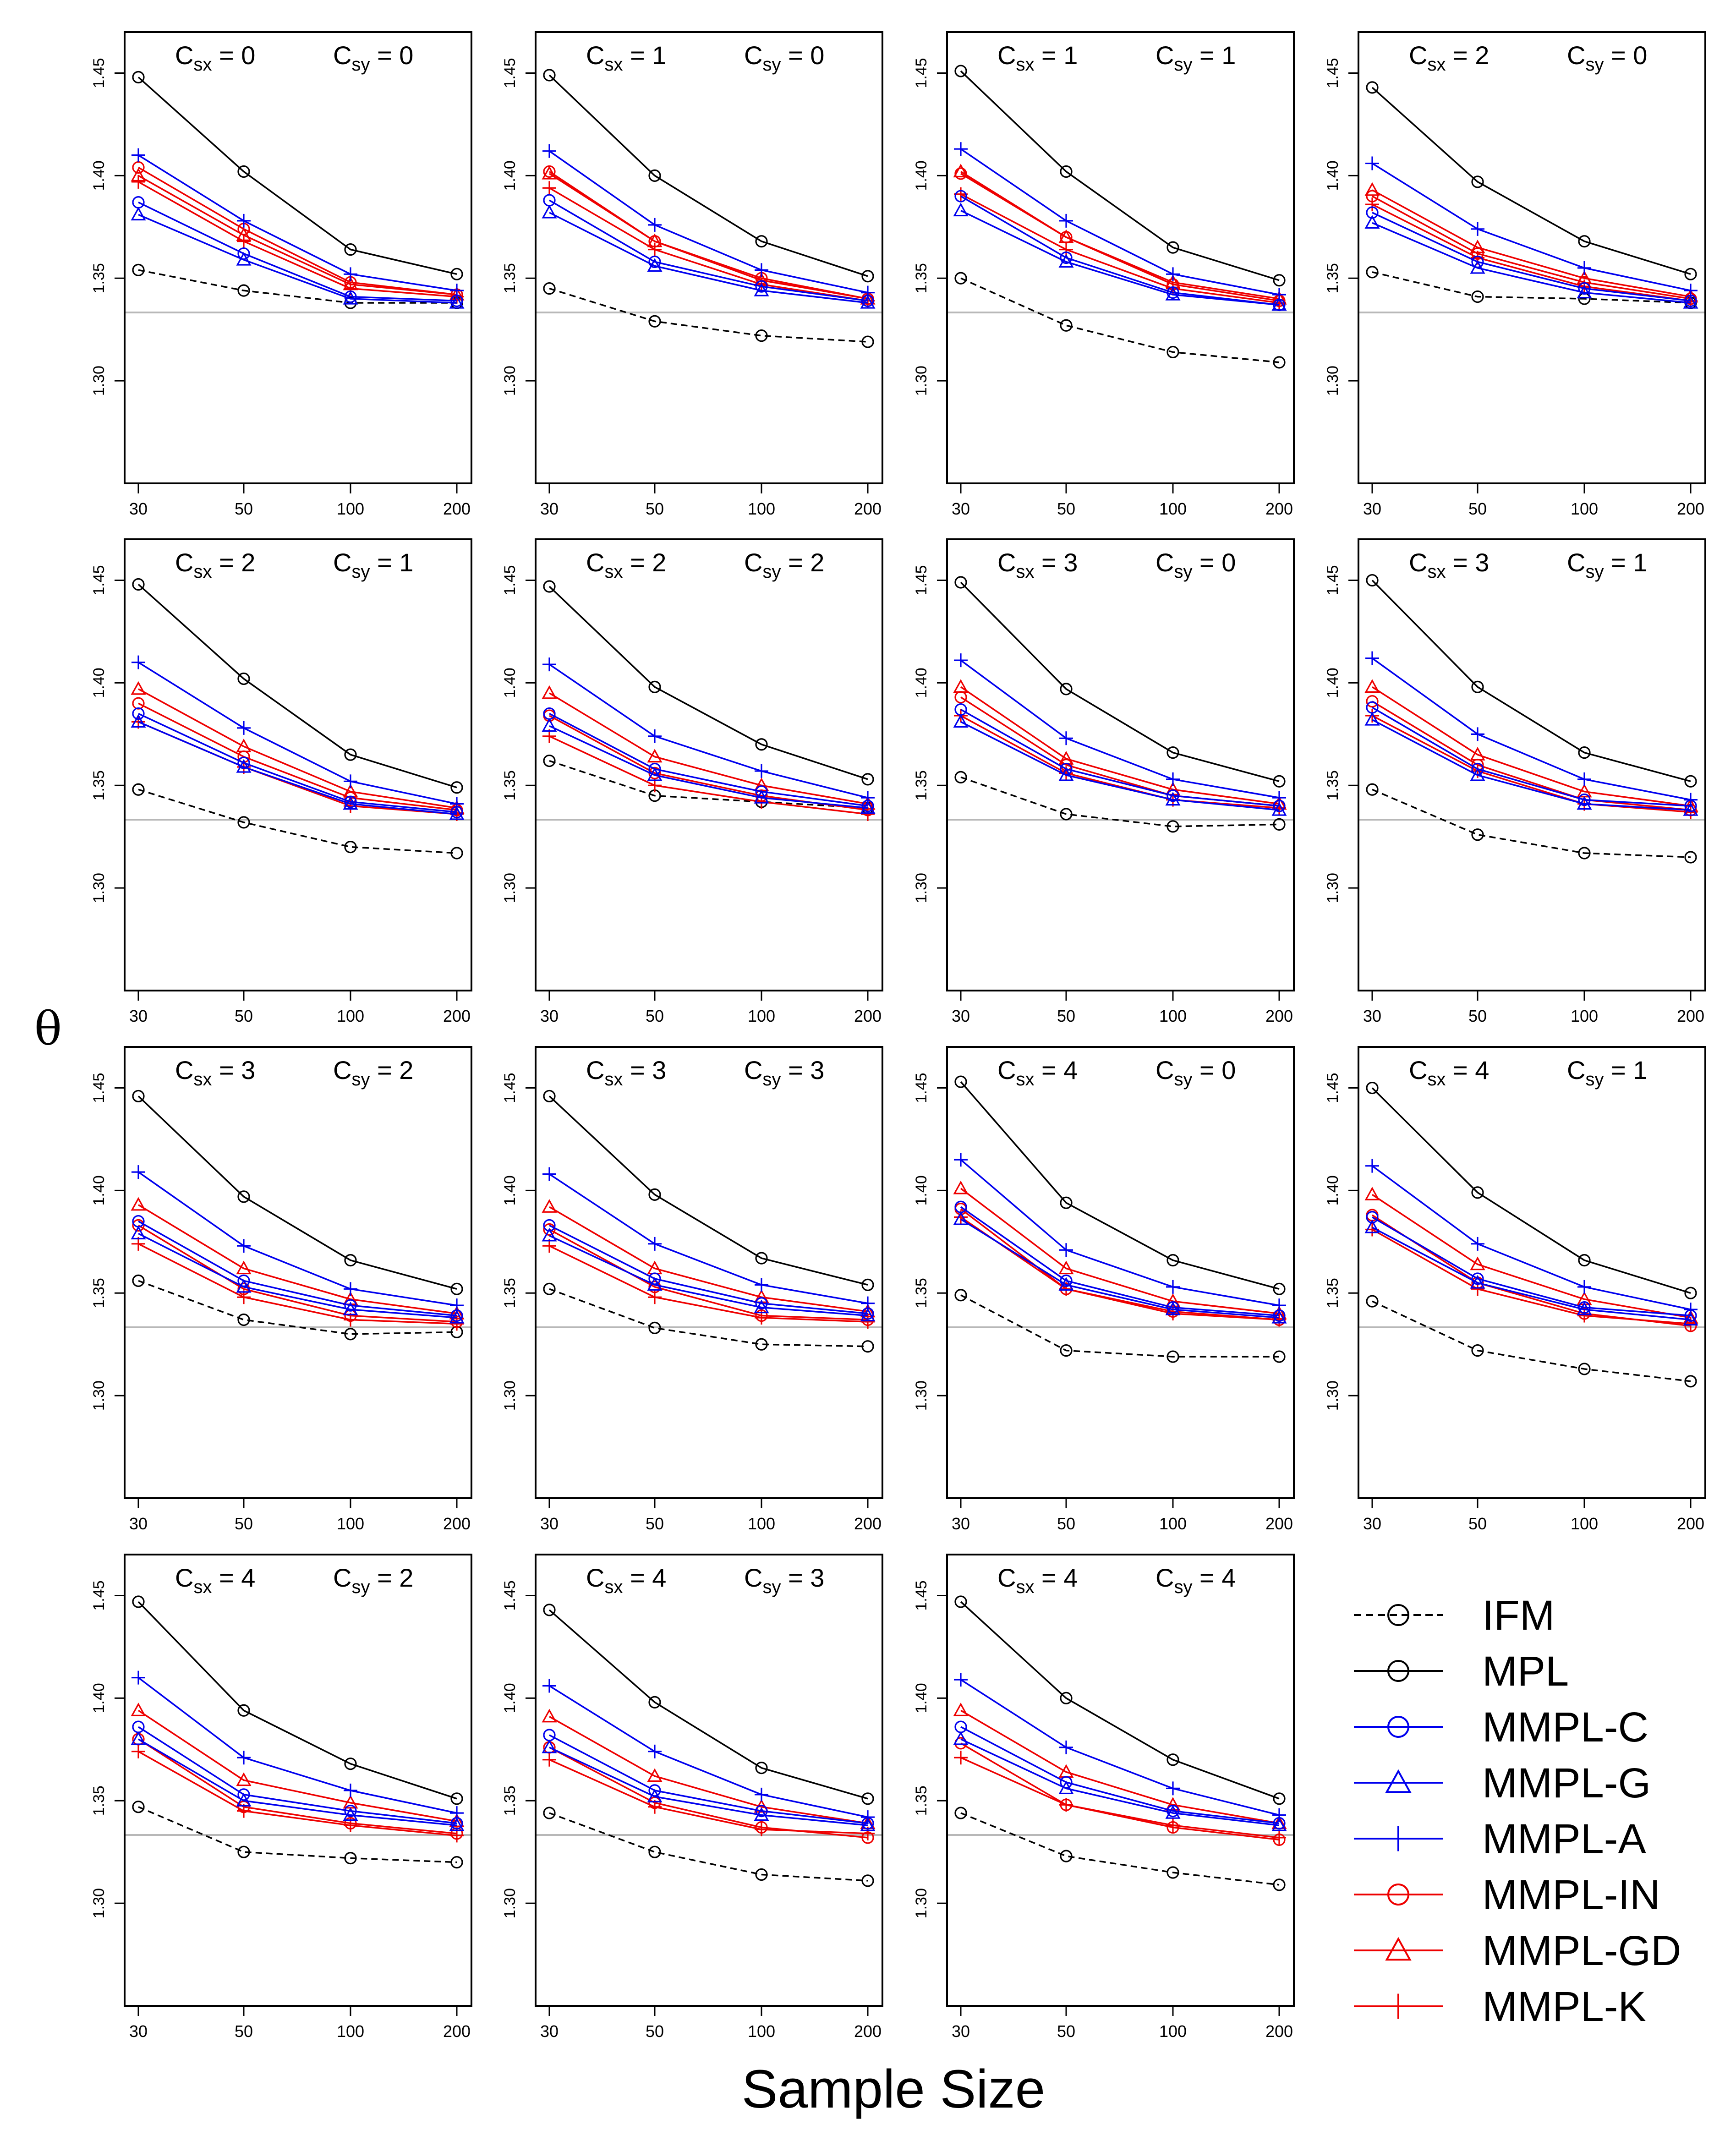  What do you see at coordinates (510, 1903) in the screenshot?
I see `y-tick-label: 1.30` at bounding box center [510, 1903].